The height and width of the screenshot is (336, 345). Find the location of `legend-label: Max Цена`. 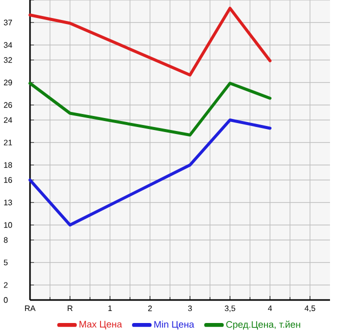

legend-label: Max Цена is located at coordinates (101, 325).